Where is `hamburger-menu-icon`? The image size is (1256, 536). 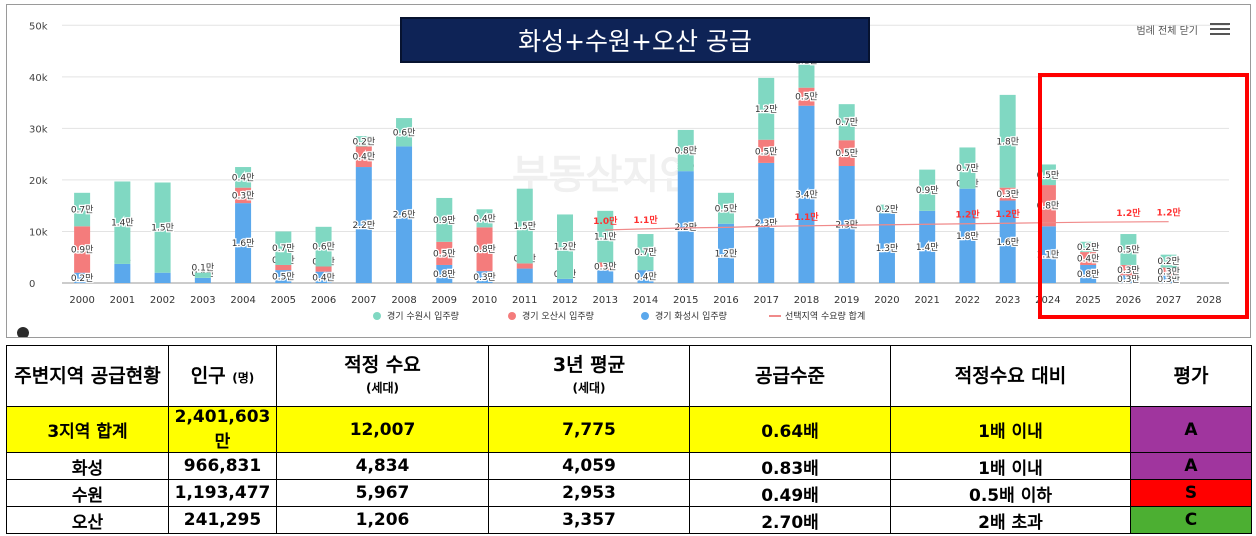 hamburger-menu-icon is located at coordinates (1220, 28).